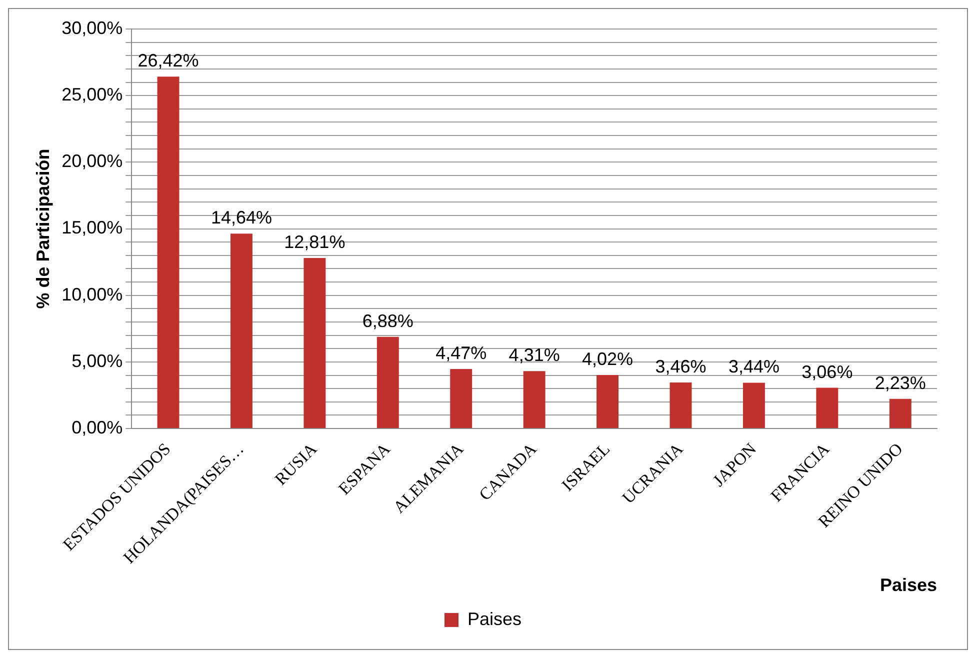 Image resolution: width=976 pixels, height=658 pixels. What do you see at coordinates (92, 294) in the screenshot?
I see `y-tick-label: 10,00%` at bounding box center [92, 294].